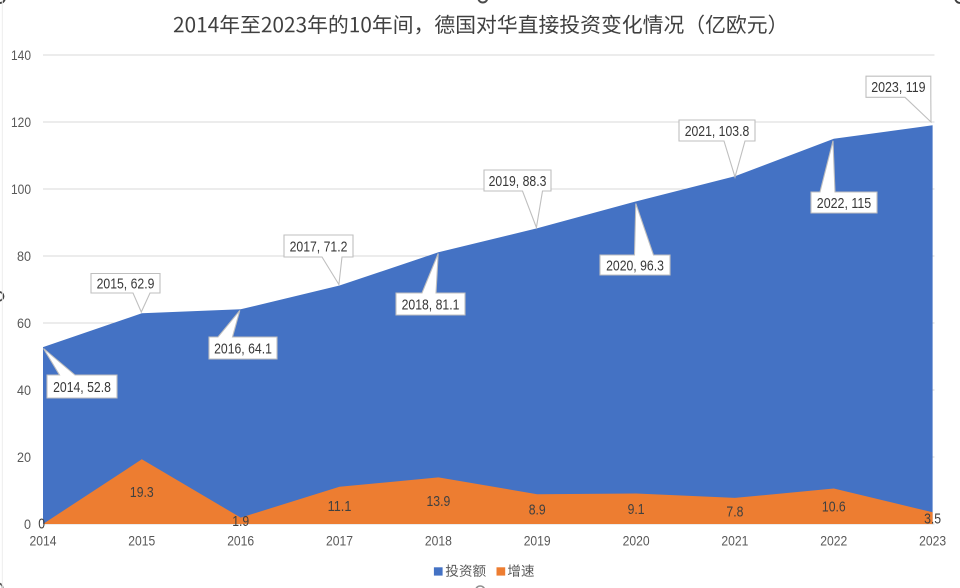 Image resolution: width=960 pixels, height=588 pixels. What do you see at coordinates (24, 457) in the screenshot?
I see `svg-text: 20` at bounding box center [24, 457].